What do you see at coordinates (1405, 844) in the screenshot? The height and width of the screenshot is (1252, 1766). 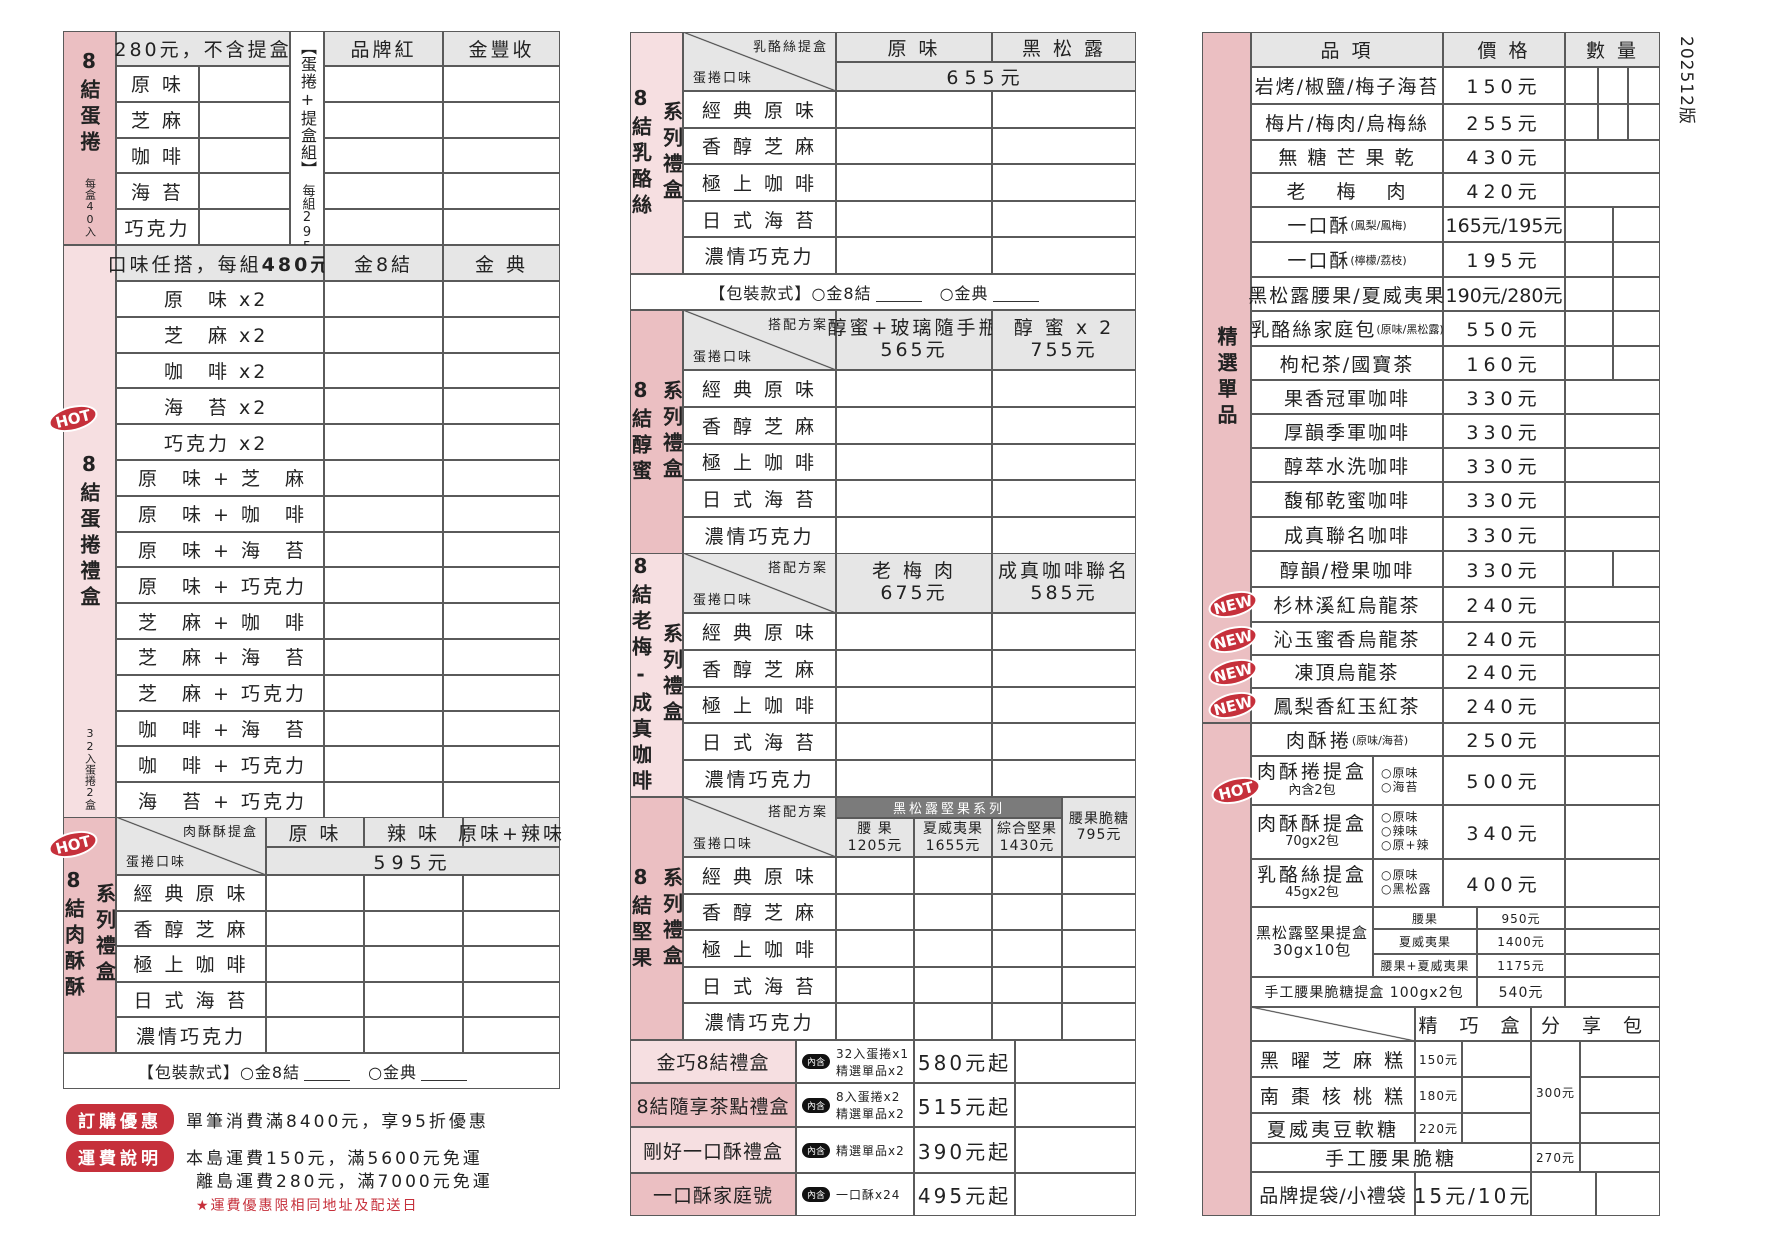 I see `box-option-radio: ○原+辣` at bounding box center [1405, 844].